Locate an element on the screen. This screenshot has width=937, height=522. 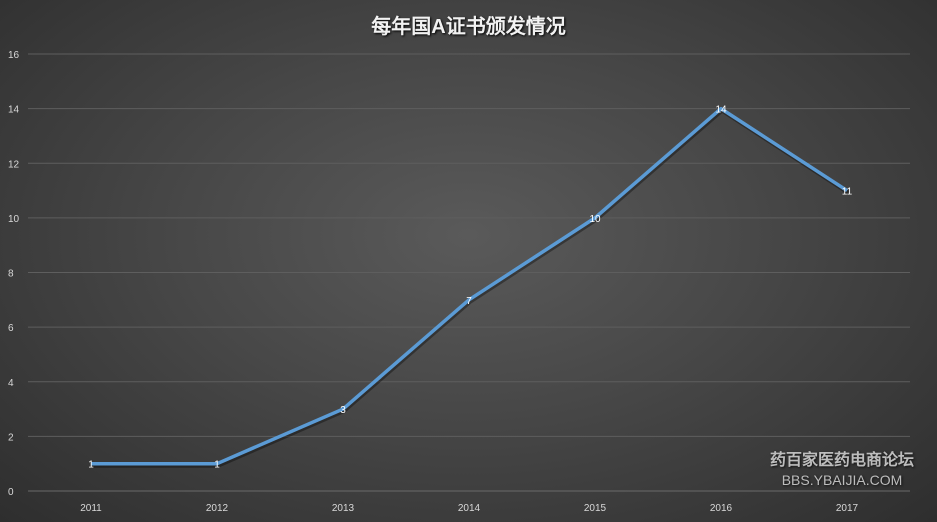
y-tick-label: 12 is located at coordinates (14, 164).